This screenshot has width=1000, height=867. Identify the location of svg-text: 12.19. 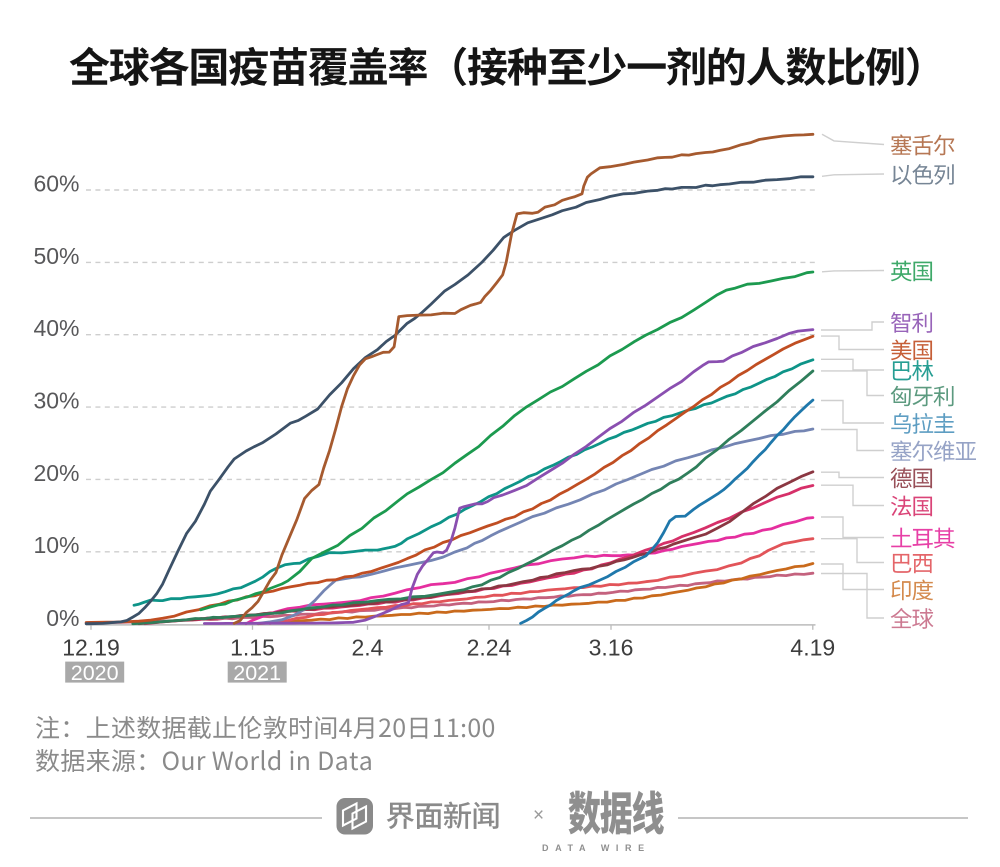
(91, 648).